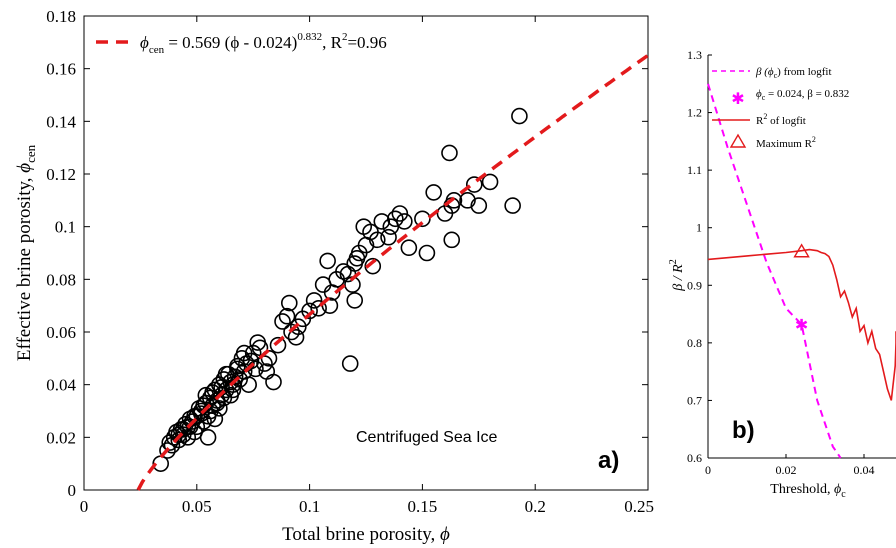 The height and width of the screenshot is (548, 896). I want to click on panel-b-y-tick-label: 1.2, so click(694, 113).